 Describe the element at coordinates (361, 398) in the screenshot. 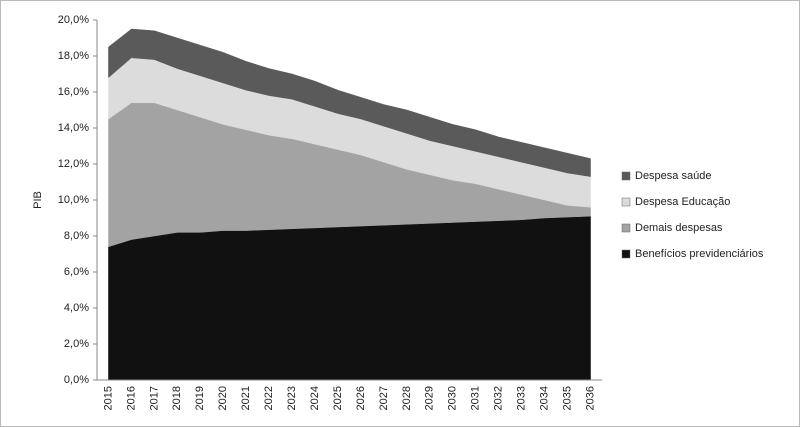

I see `x-tick-label: 2026` at that location.